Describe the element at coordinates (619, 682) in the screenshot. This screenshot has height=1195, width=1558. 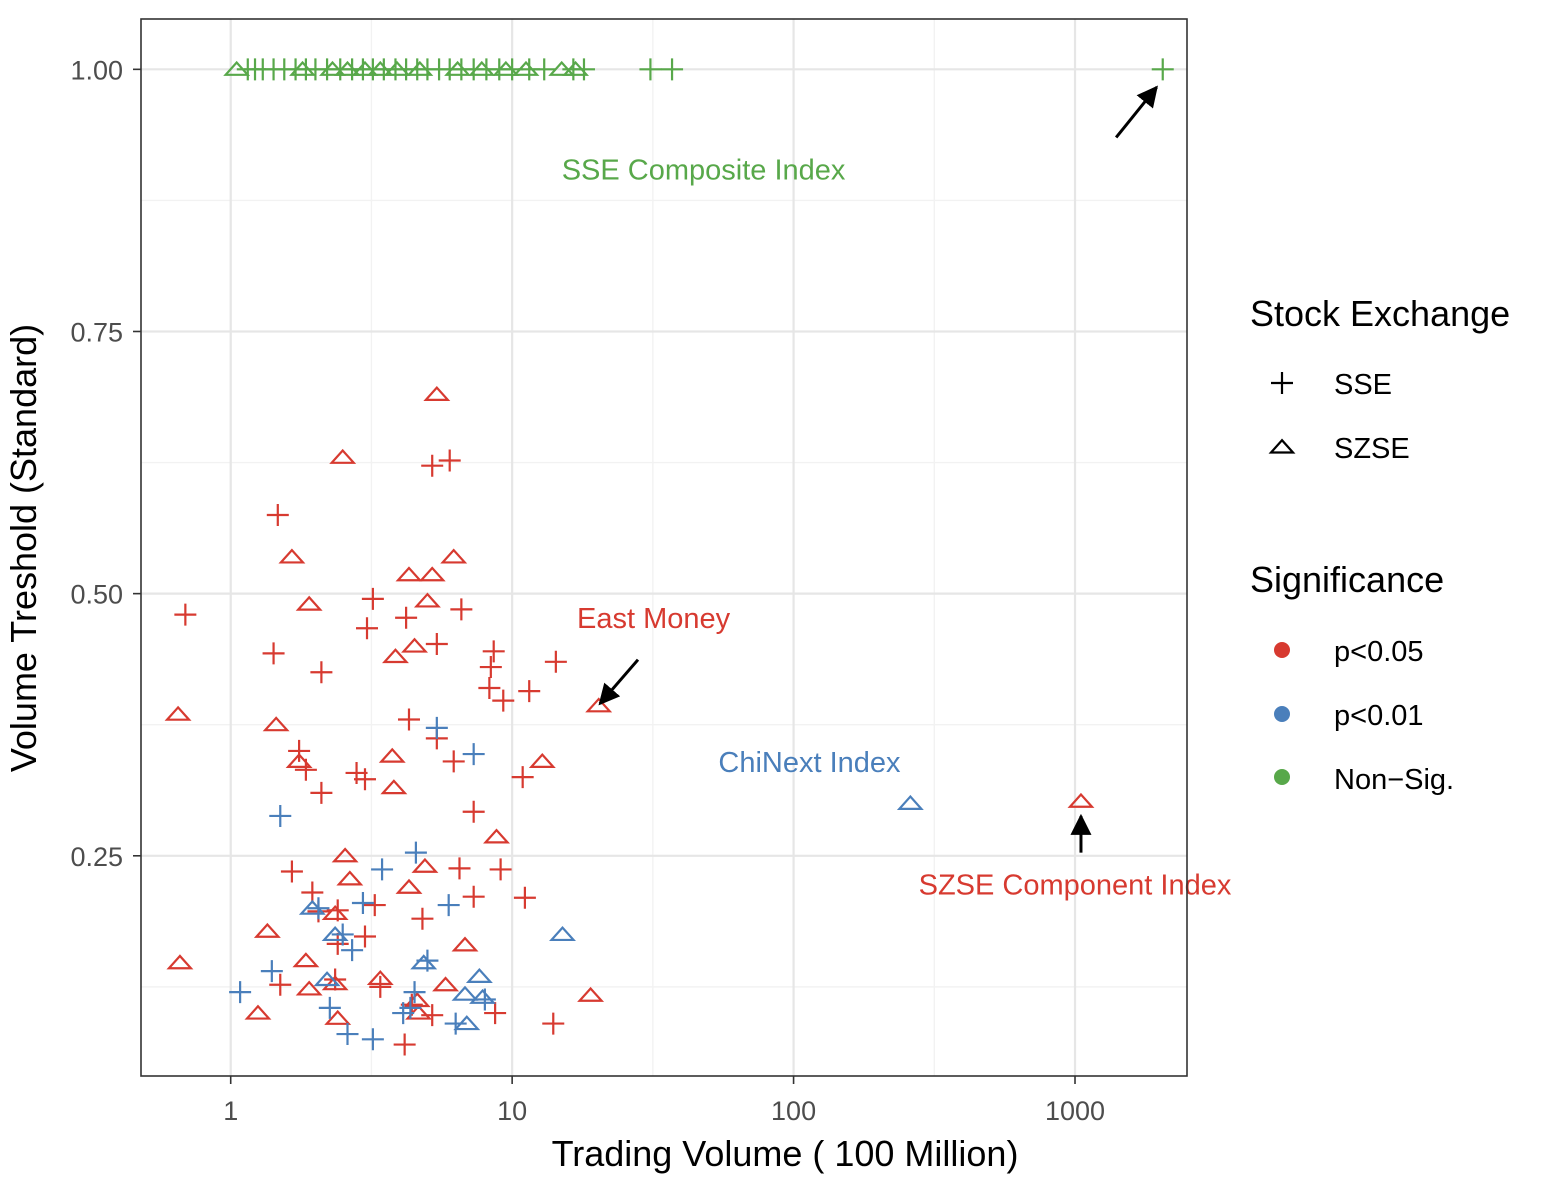
I see `east-money-arrow` at that location.